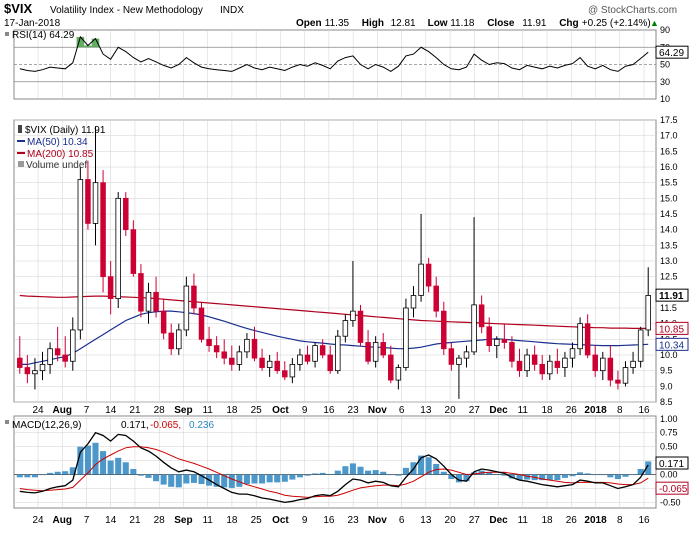 This screenshot has height=535, width=700. What do you see at coordinates (95, 43) in the screenshot?
I see `rsi-overbought-fill` at bounding box center [95, 43].